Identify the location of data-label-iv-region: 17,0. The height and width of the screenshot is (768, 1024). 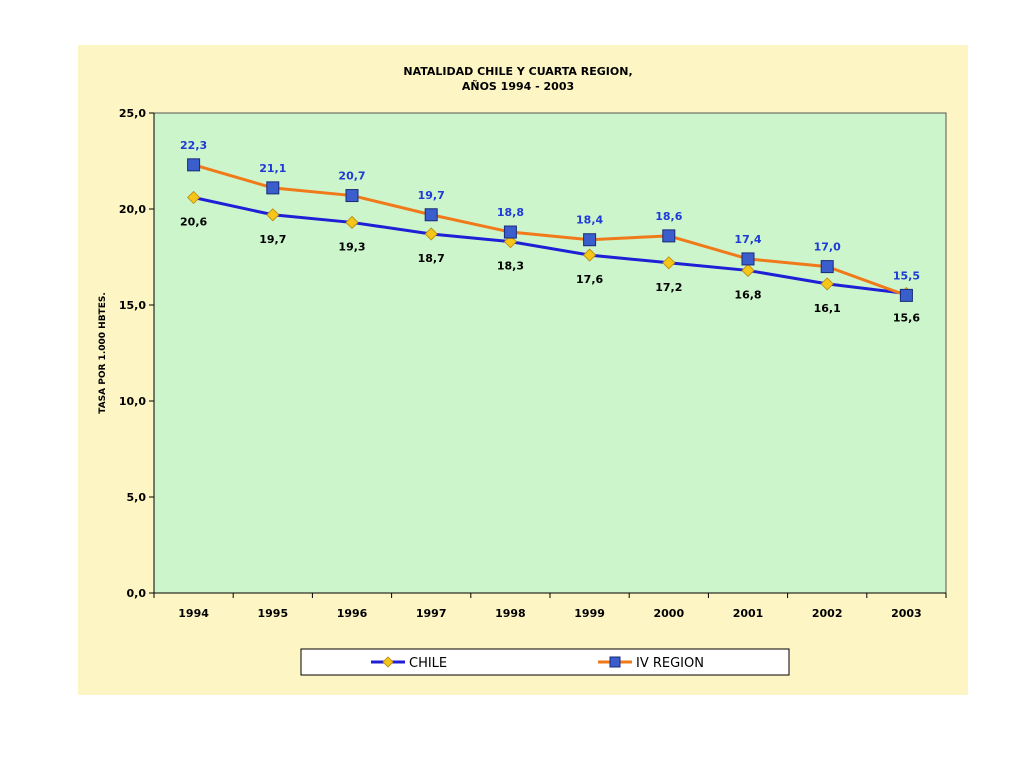
(827, 247).